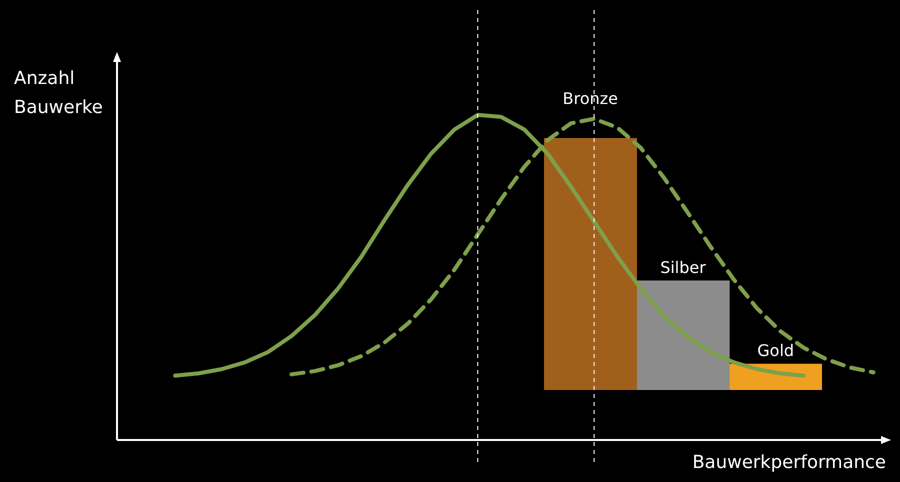 The height and width of the screenshot is (482, 900). I want to click on series-label: Gold, so click(775, 350).